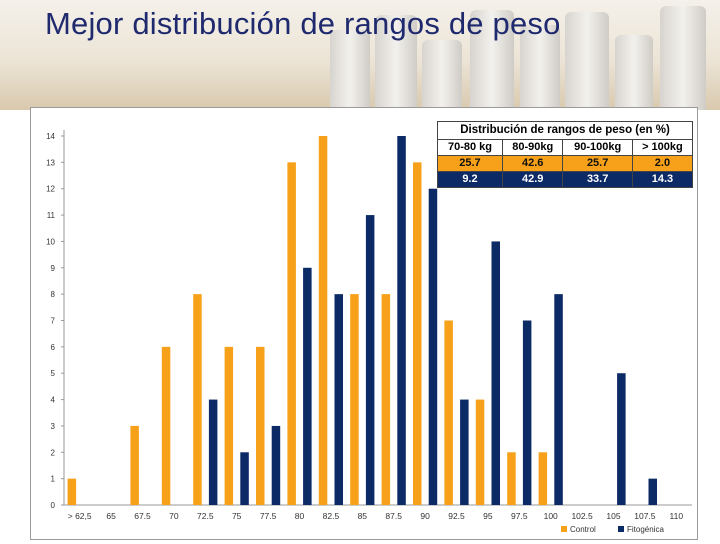 This screenshot has height=544, width=720. Describe the element at coordinates (363, 516) in the screenshot. I see `x-tick-label: 85` at that location.